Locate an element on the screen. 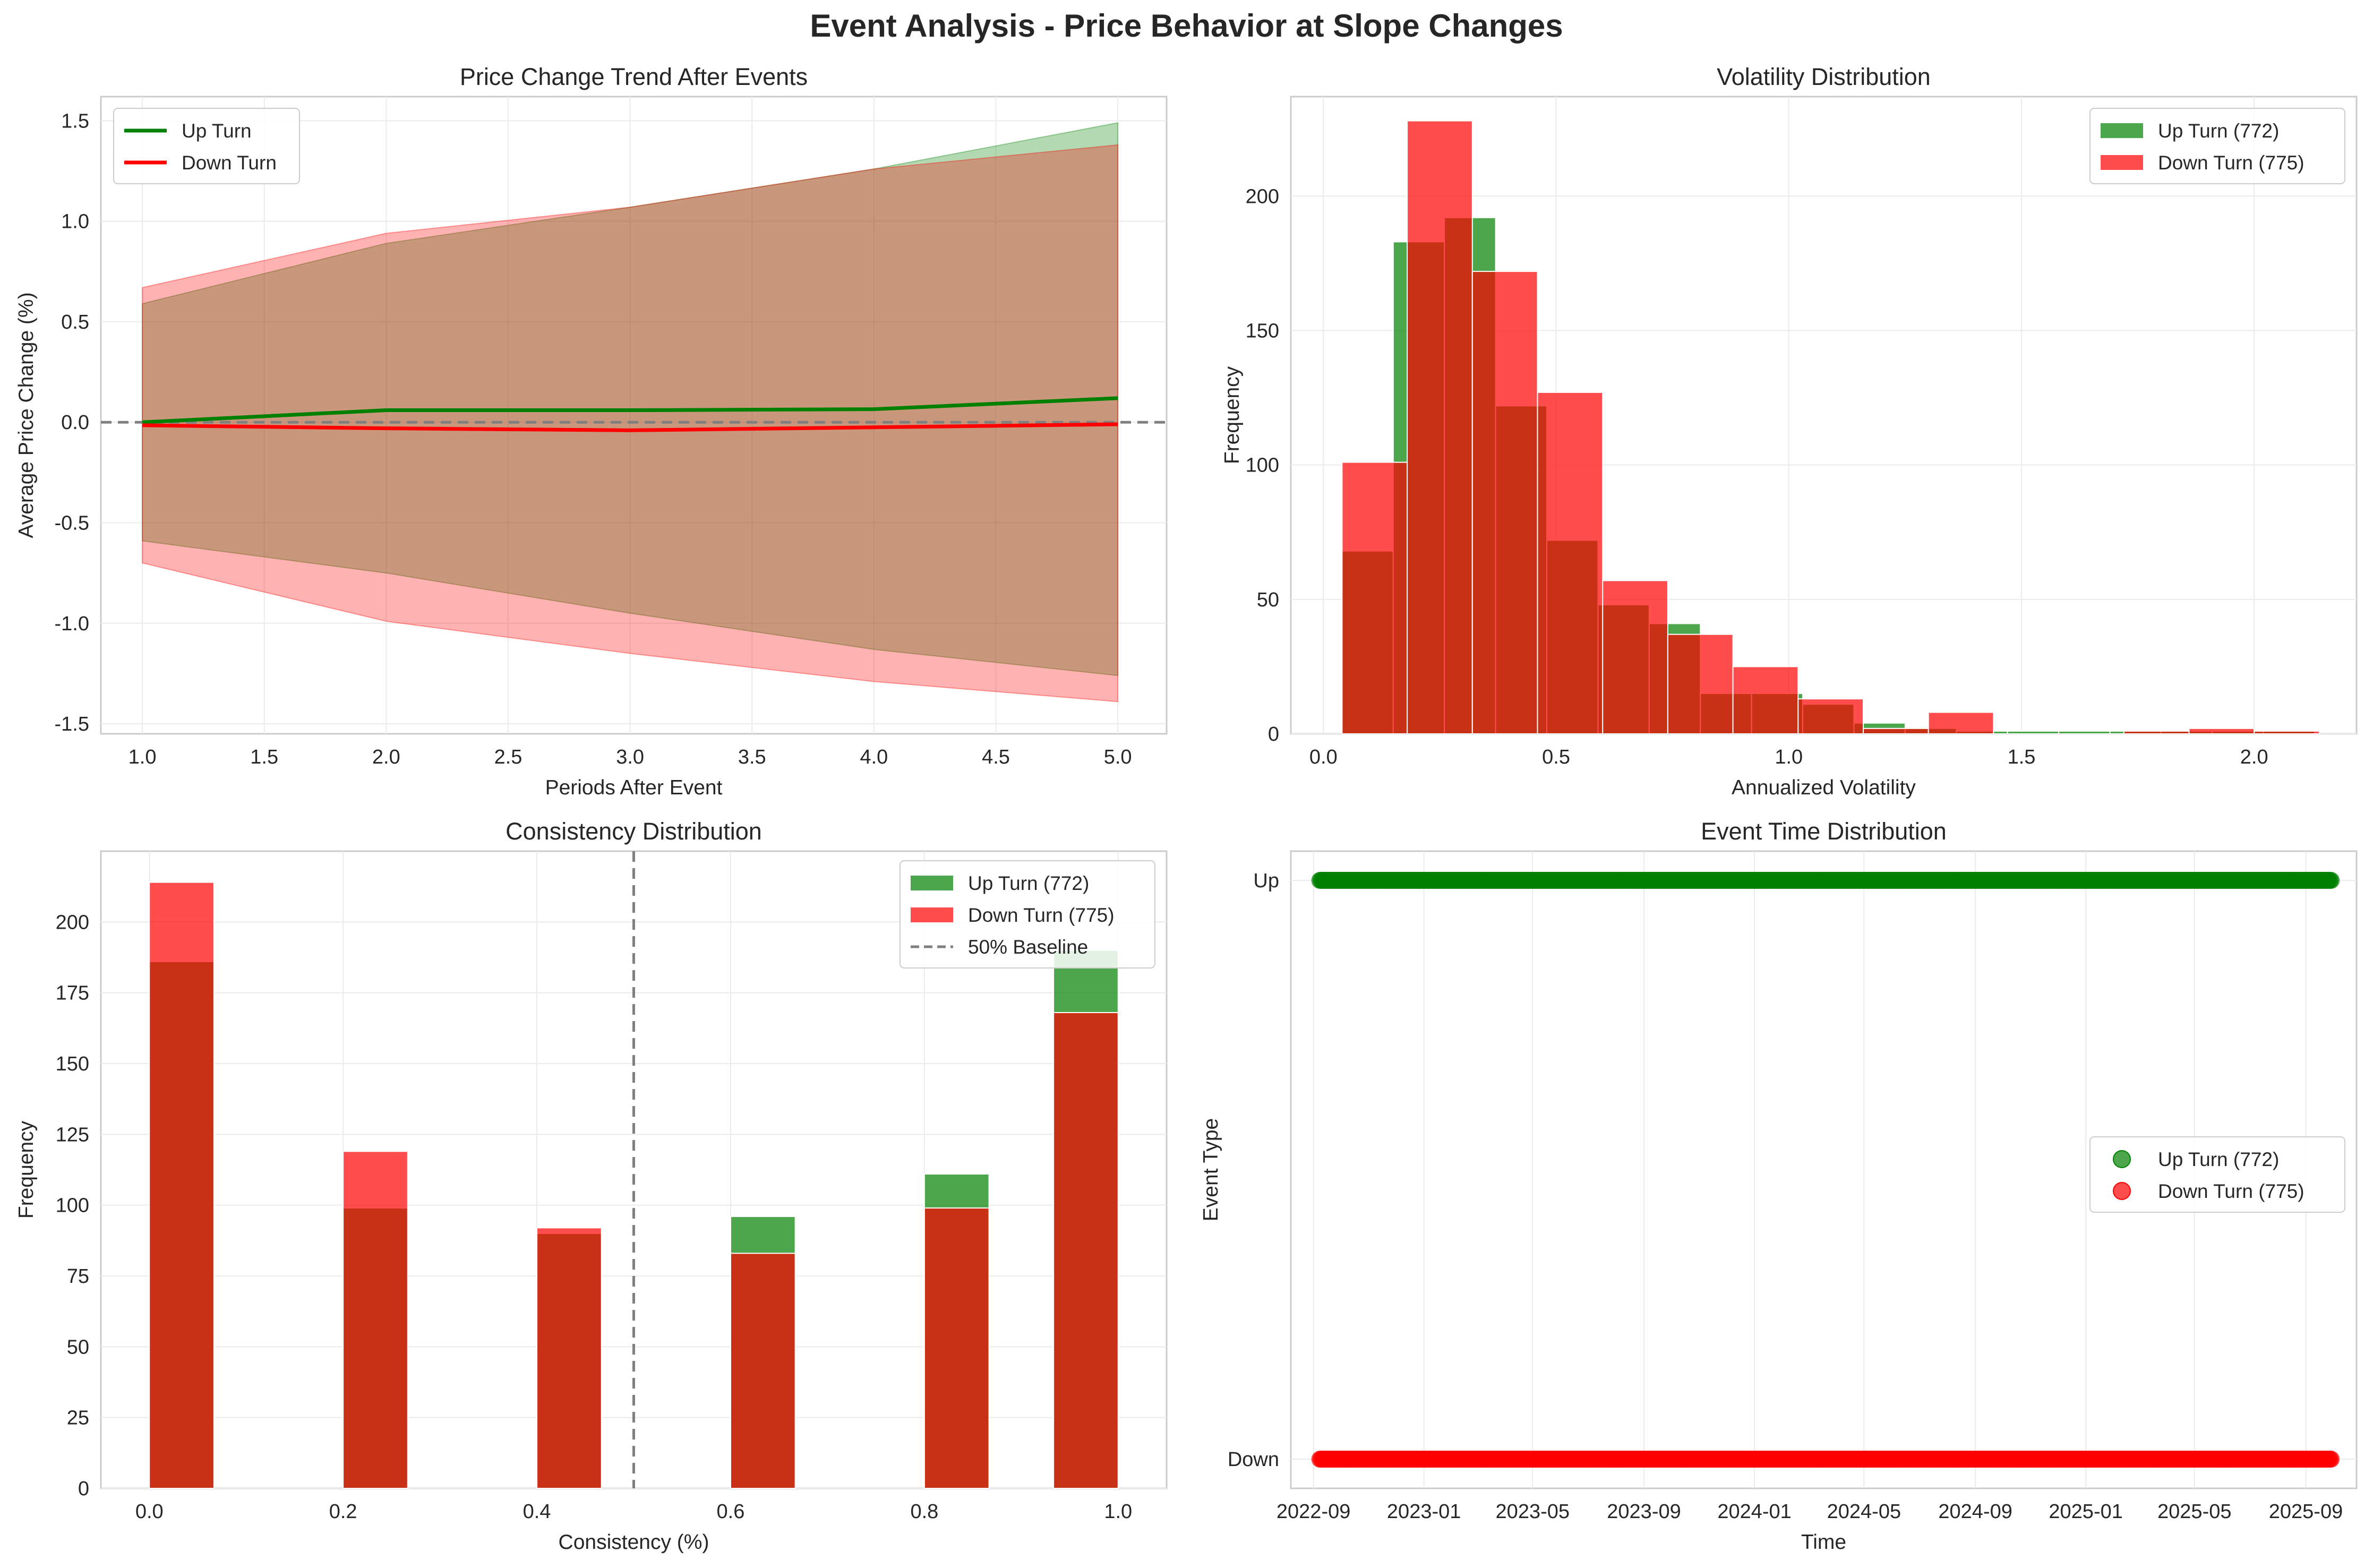  legend-label: Down Turn is located at coordinates (230, 163).